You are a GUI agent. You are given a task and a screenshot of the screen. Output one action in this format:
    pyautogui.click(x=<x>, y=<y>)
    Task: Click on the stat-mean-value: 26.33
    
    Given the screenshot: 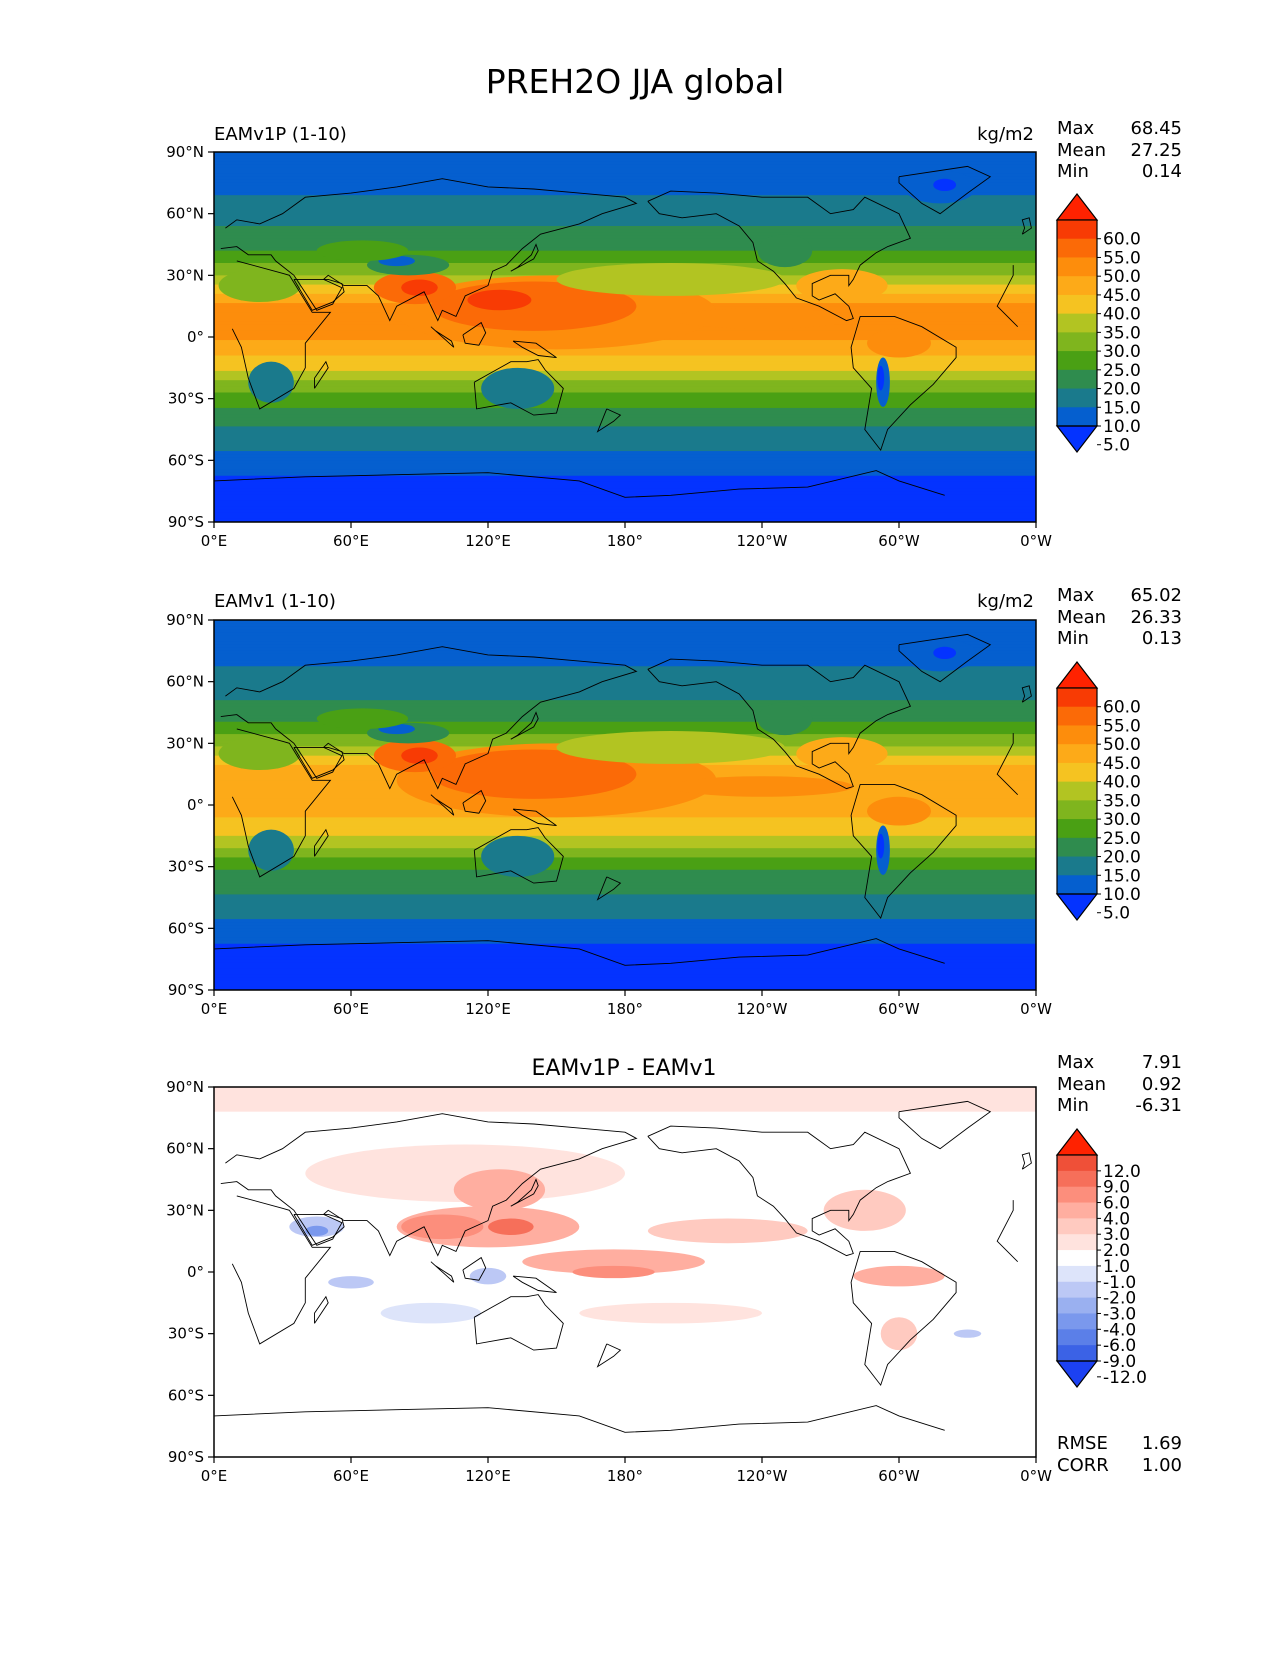 What is the action you would take?
    pyautogui.click(x=1156, y=617)
    